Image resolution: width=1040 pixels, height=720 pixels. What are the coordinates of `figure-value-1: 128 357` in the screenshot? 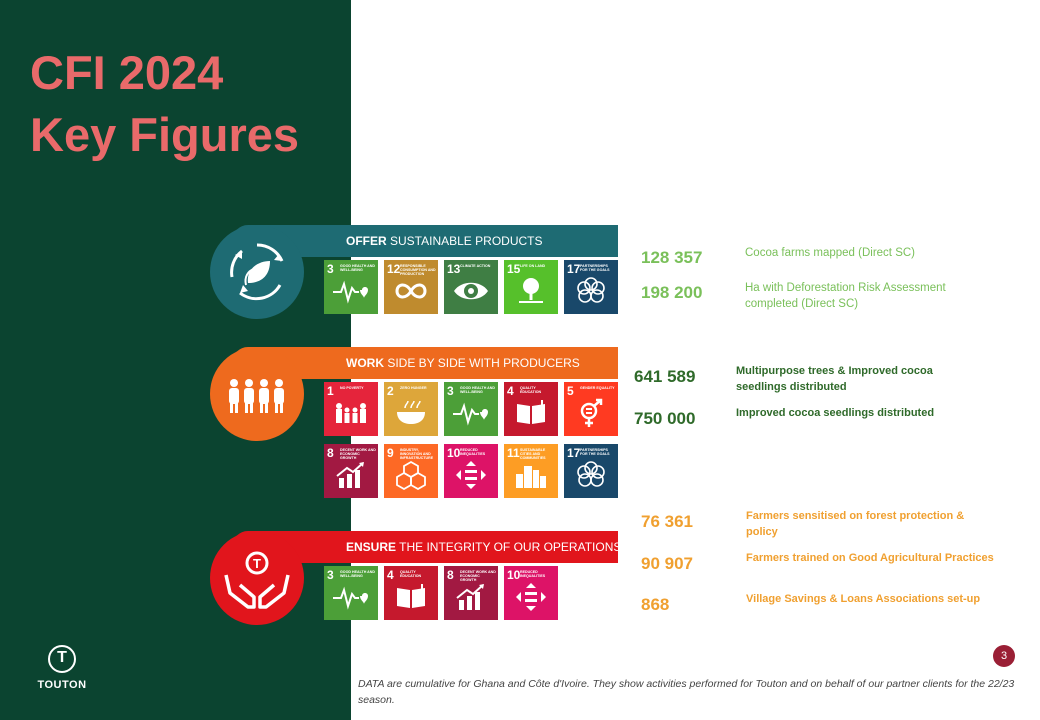 It's located at (672, 257).